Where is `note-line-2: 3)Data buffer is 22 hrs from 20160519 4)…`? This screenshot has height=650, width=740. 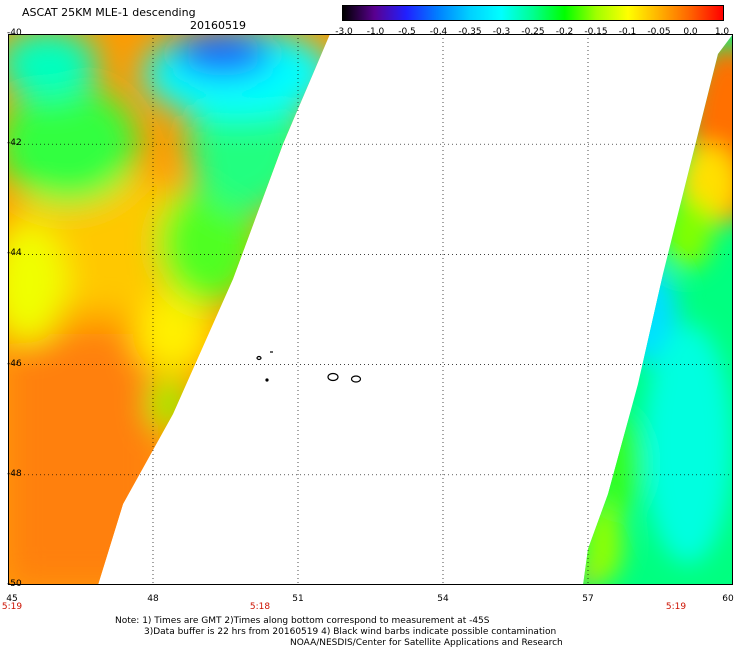
note-line-2: 3)Data buffer is 22 hrs from 20160519 4)… is located at coordinates (350, 632).